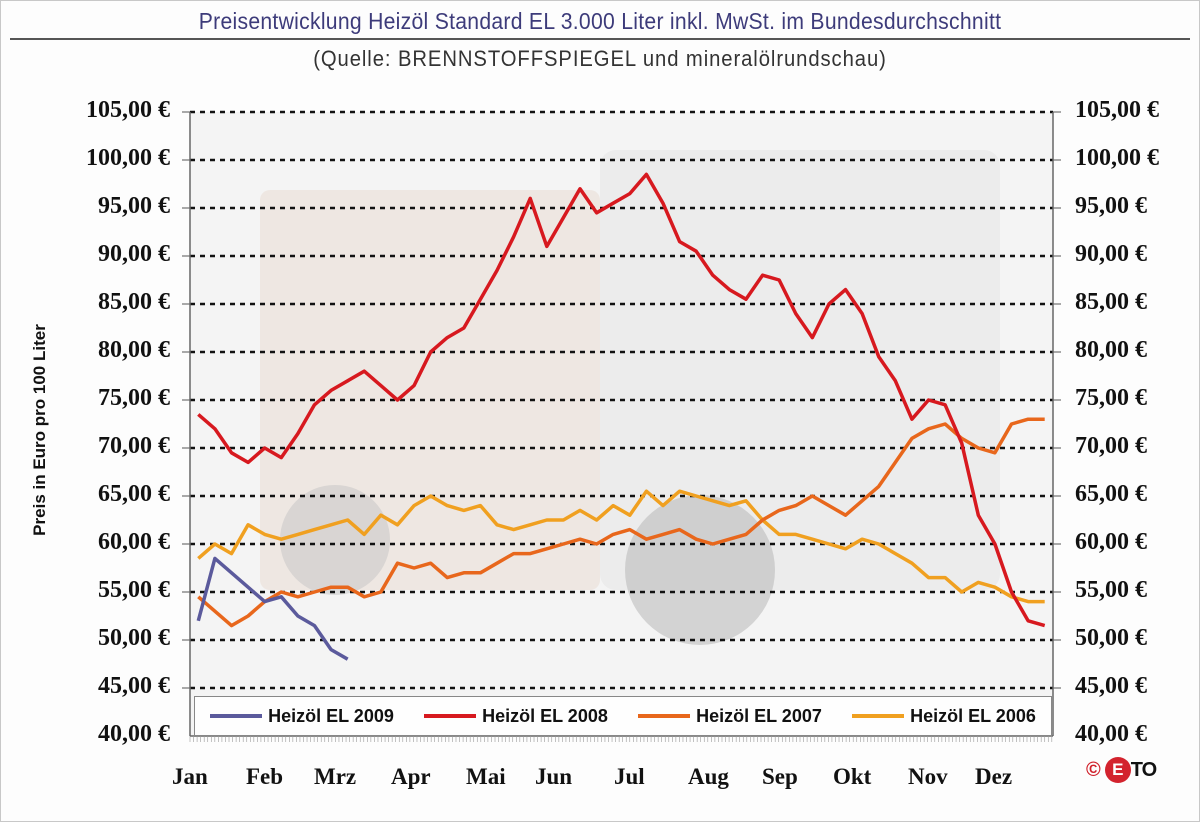 This screenshot has width=1200, height=822. Describe the element at coordinates (1111, 542) in the screenshot. I see `y-tick-label-right: 60,00 €` at that location.